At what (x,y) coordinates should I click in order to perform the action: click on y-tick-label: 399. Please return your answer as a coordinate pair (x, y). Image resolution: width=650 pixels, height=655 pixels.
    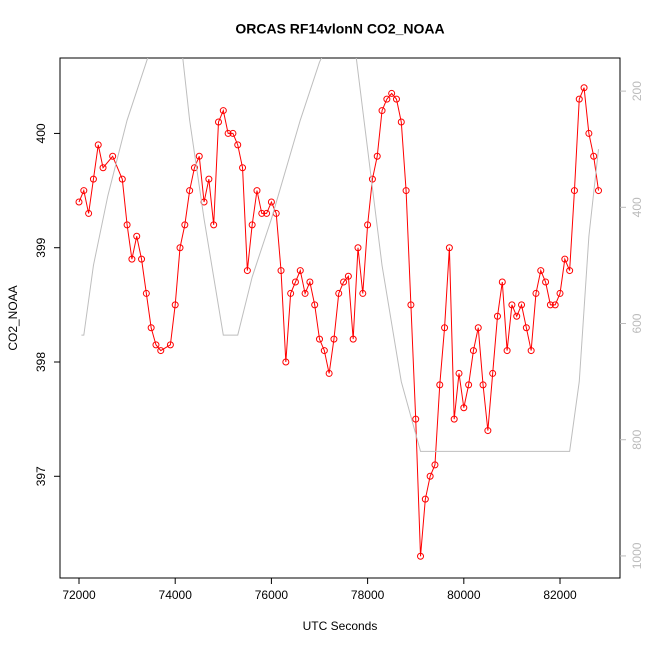
    Looking at the image, I should click on (41, 247).